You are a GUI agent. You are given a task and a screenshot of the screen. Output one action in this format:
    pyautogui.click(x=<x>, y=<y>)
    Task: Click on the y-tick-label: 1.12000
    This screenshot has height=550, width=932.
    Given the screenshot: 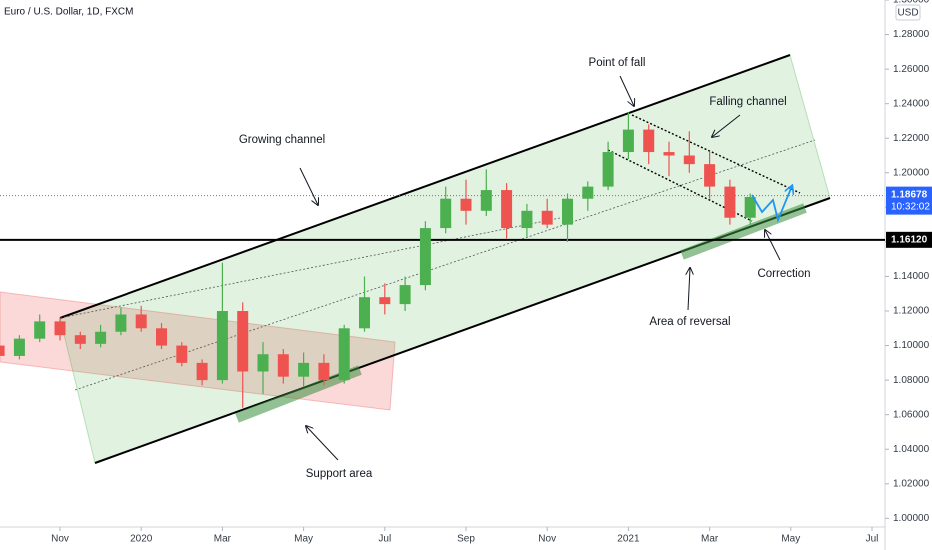 What is the action you would take?
    pyautogui.click(x=911, y=311)
    